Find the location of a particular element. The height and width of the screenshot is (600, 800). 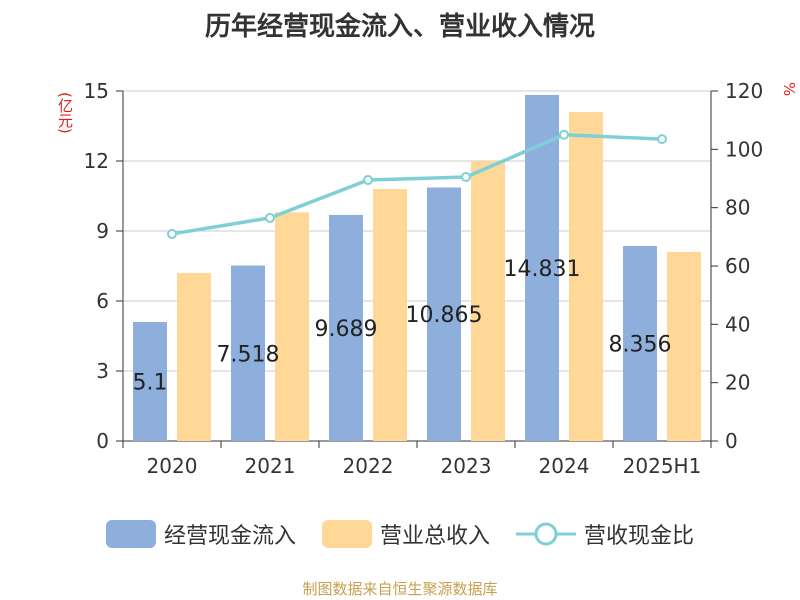

legend-item-revenue: 营业总收入 is located at coordinates (405, 534).